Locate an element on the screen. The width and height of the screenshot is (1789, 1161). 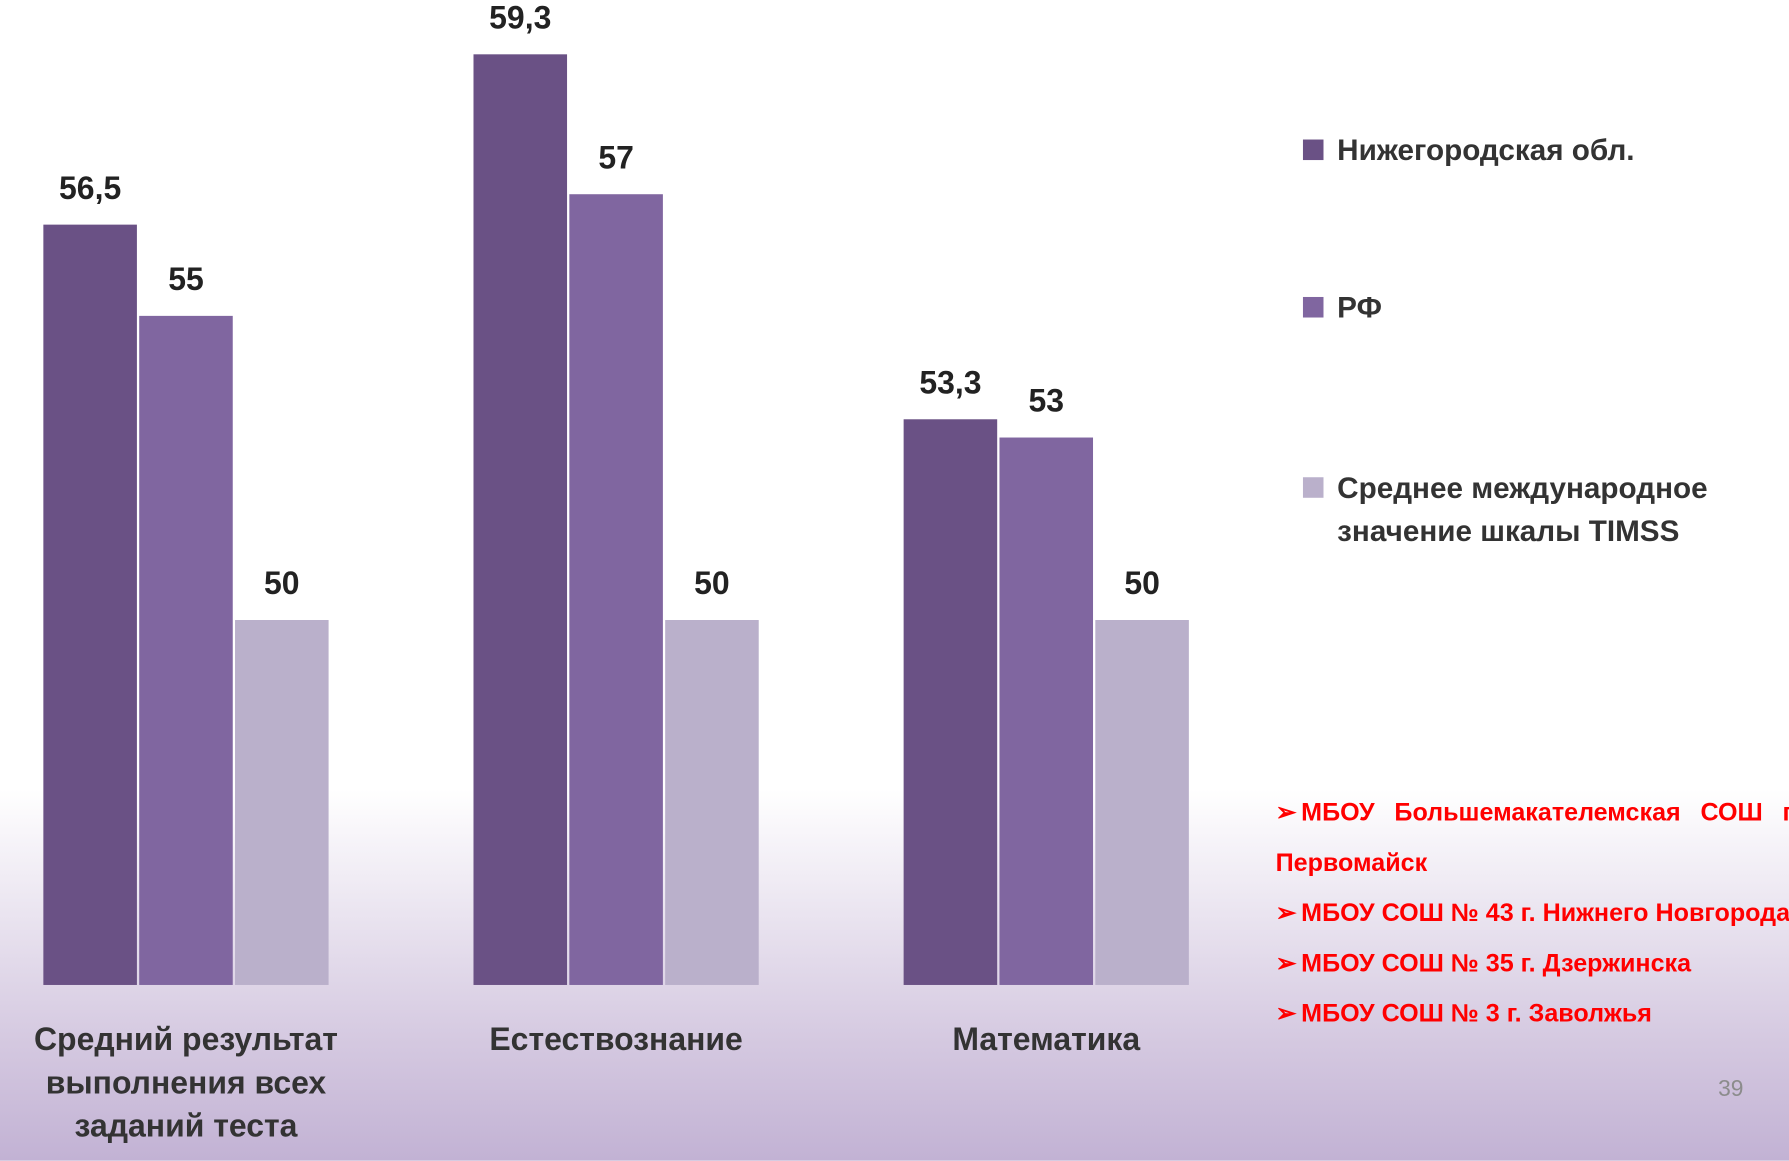
value-label: 59,3 is located at coordinates (520, 18).